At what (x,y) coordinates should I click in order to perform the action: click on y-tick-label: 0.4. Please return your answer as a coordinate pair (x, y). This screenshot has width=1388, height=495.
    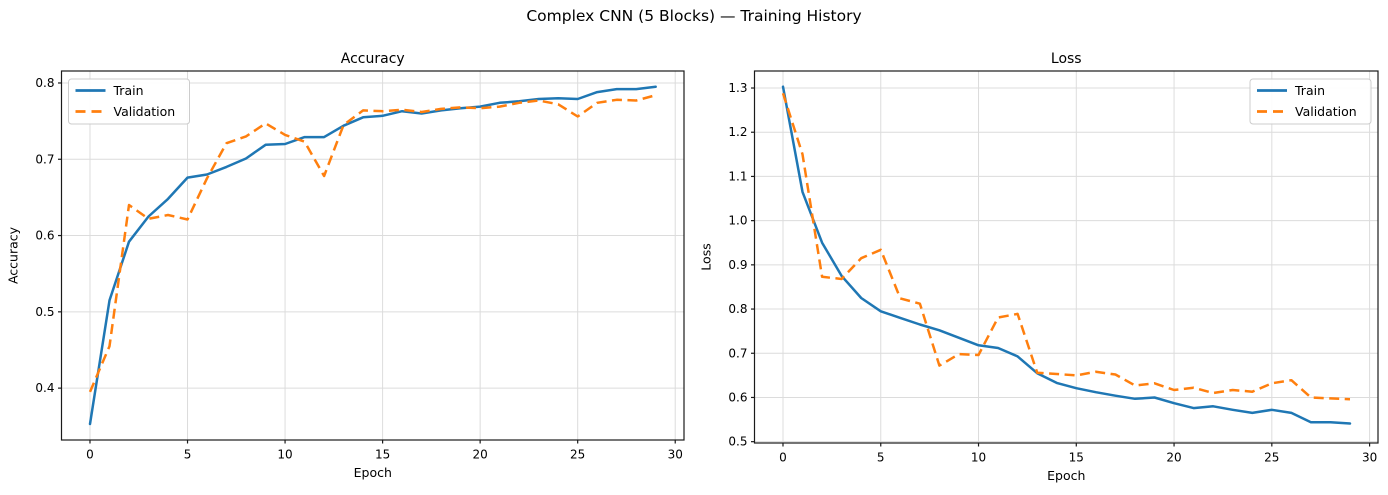
    Looking at the image, I should click on (44, 388).